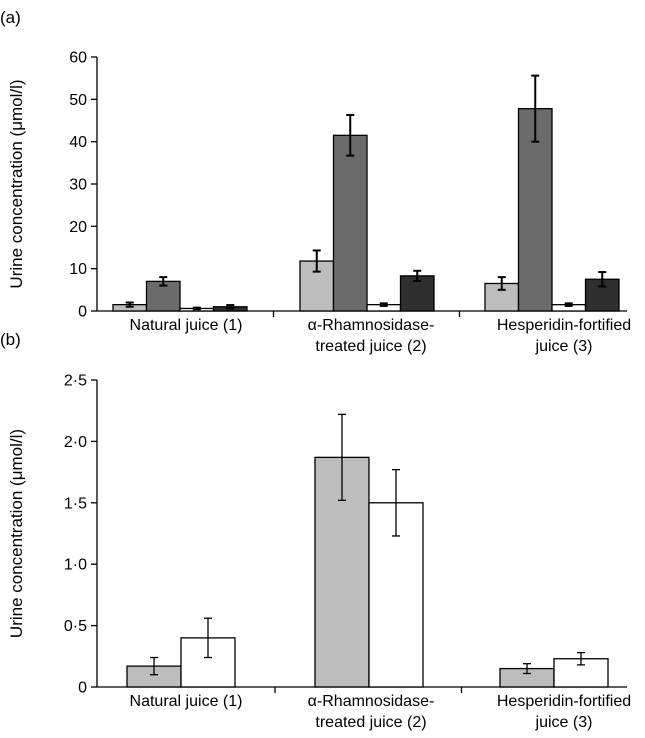  What do you see at coordinates (78, 227) in the screenshot?
I see `y-tick-label: 20` at bounding box center [78, 227].